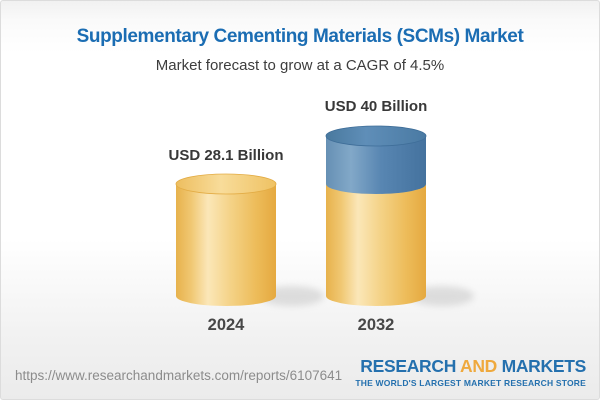 This screenshot has height=400, width=600. Describe the element at coordinates (478, 366) in the screenshot. I see `logo-word-and: AND` at that location.